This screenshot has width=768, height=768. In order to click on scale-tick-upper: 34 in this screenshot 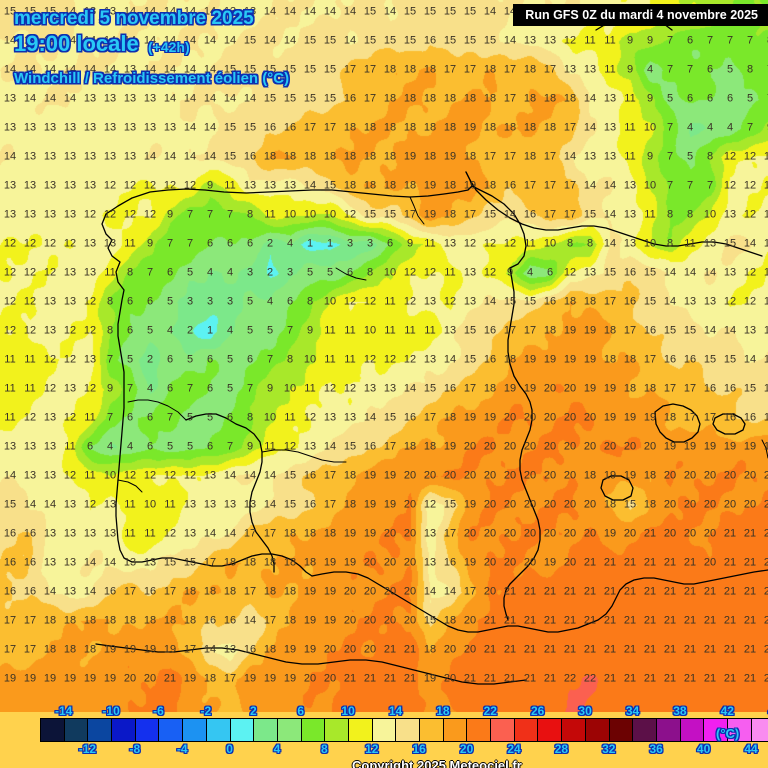, I will do `click(632, 711)`.